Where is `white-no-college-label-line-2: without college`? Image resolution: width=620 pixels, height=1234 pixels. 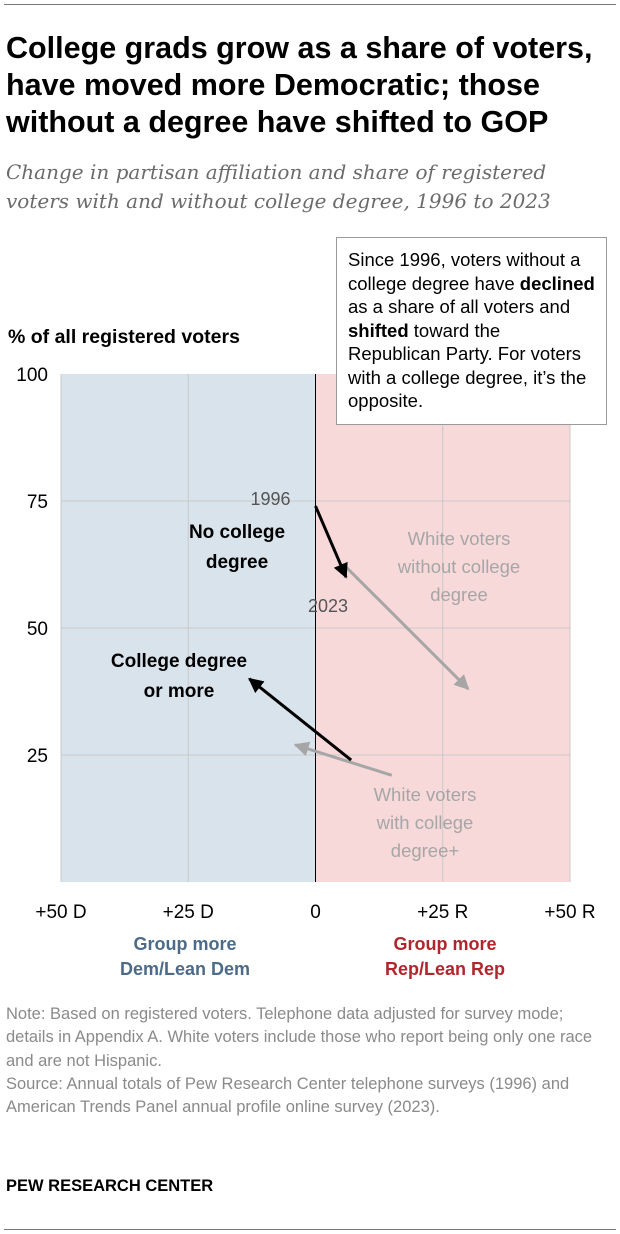 white-no-college-label-line-2: without college is located at coordinates (458, 566).